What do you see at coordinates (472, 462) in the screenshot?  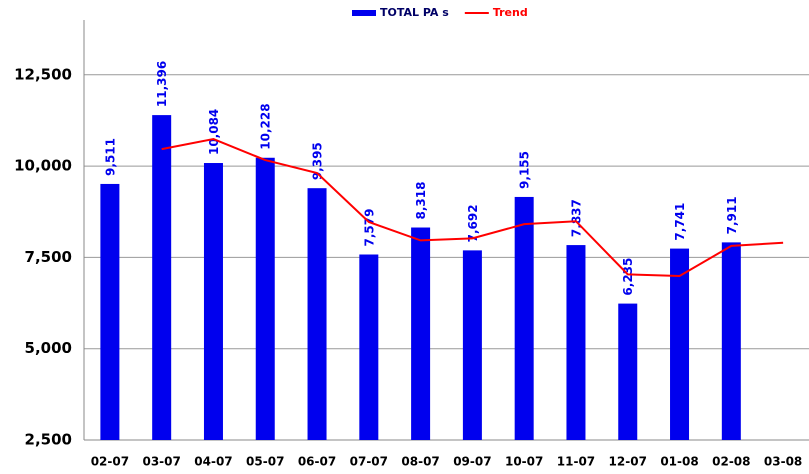 I see `x-tick-label: 09-07` at bounding box center [472, 462].